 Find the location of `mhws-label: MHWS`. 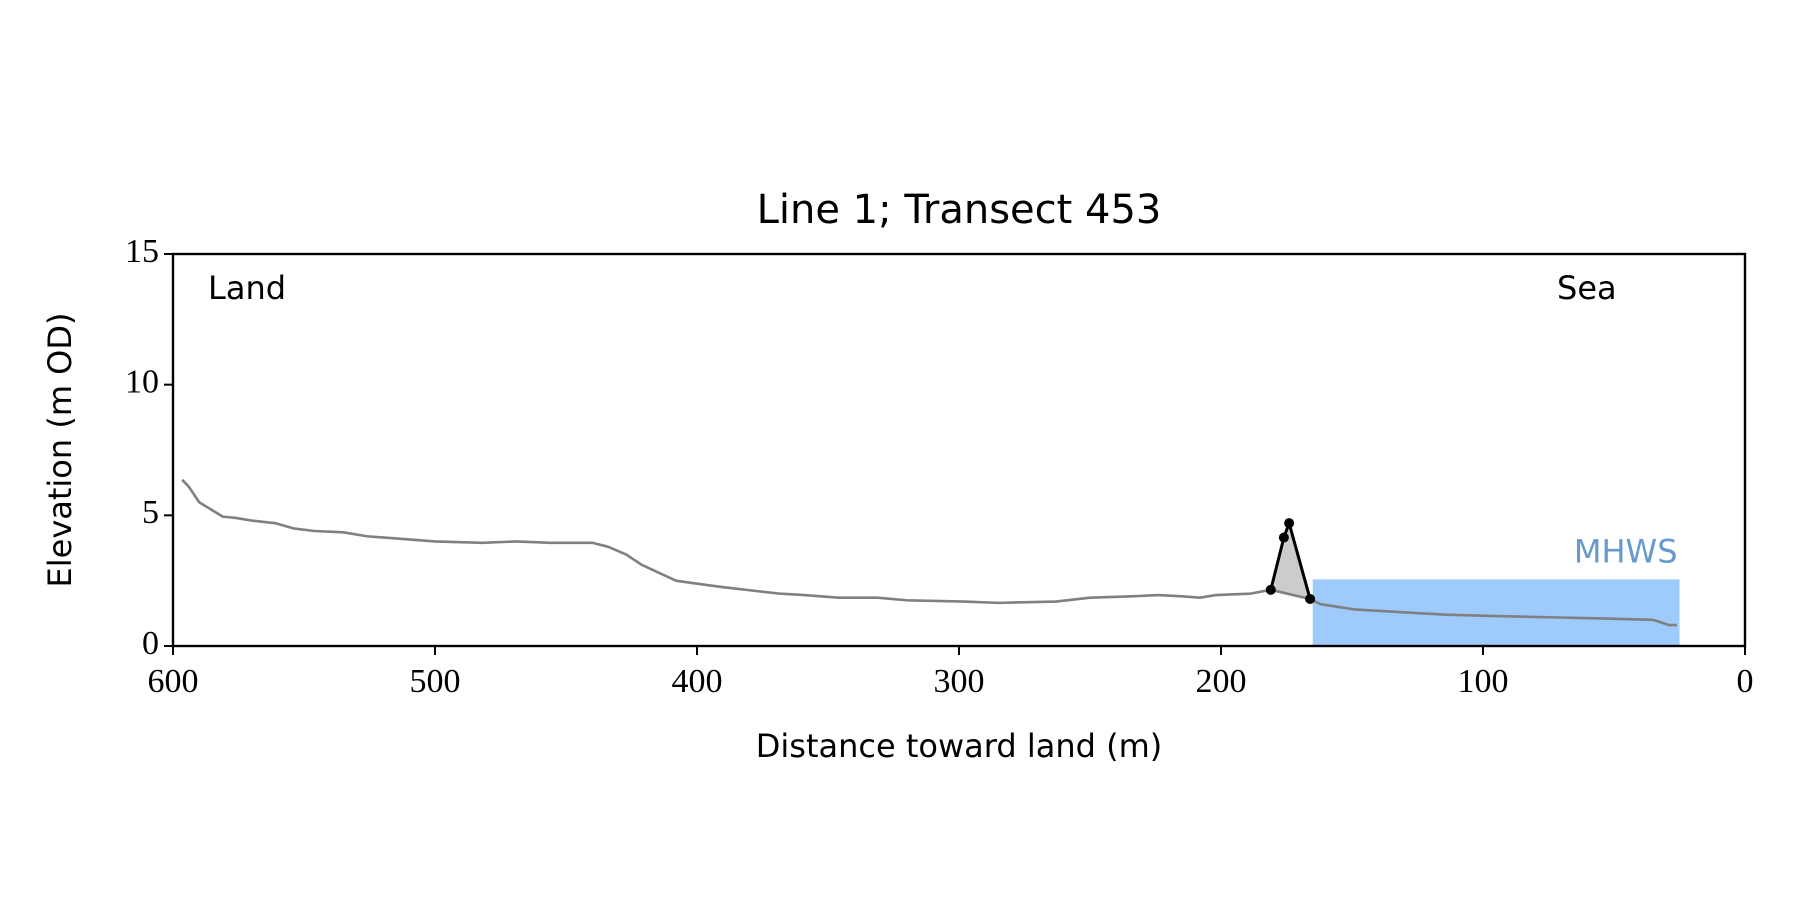

mhws-label: MHWS is located at coordinates (1626, 551).